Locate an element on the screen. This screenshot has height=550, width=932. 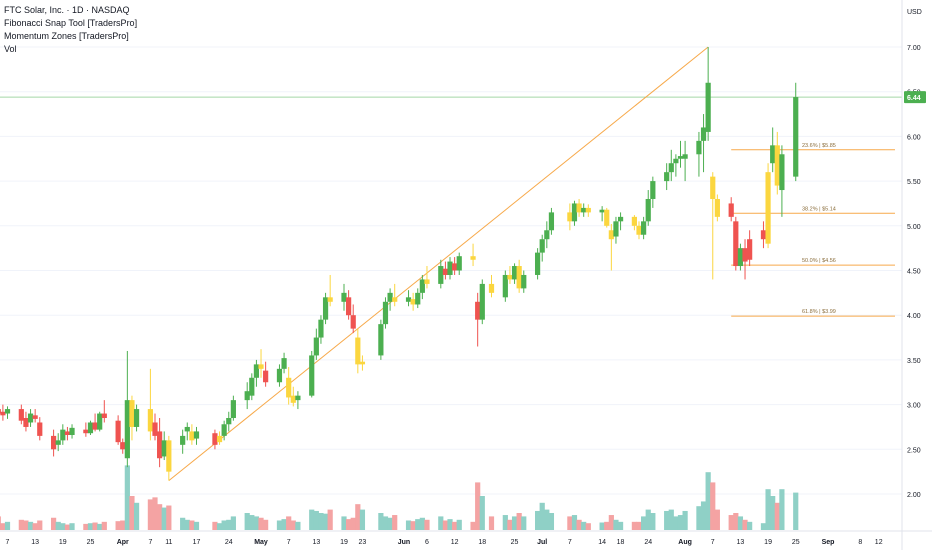
current-price-label: 6.44 is located at coordinates (914, 98).